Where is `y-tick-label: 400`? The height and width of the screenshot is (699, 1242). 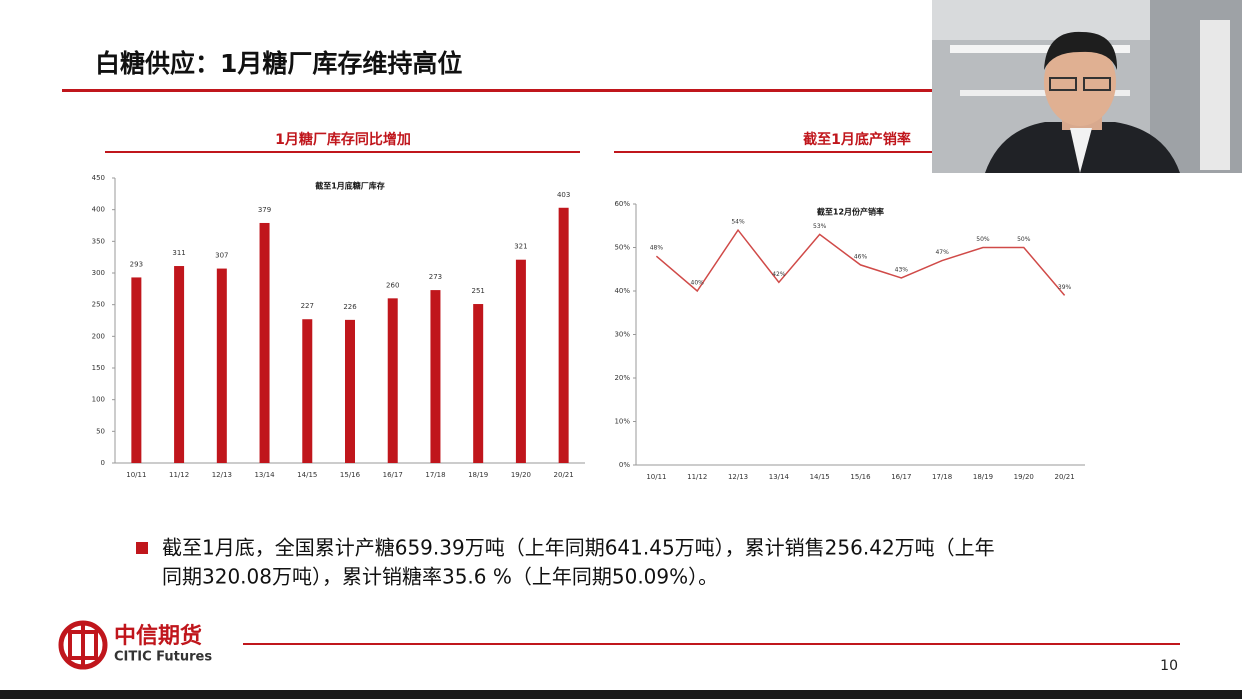 y-tick-label: 400 is located at coordinates (98, 210).